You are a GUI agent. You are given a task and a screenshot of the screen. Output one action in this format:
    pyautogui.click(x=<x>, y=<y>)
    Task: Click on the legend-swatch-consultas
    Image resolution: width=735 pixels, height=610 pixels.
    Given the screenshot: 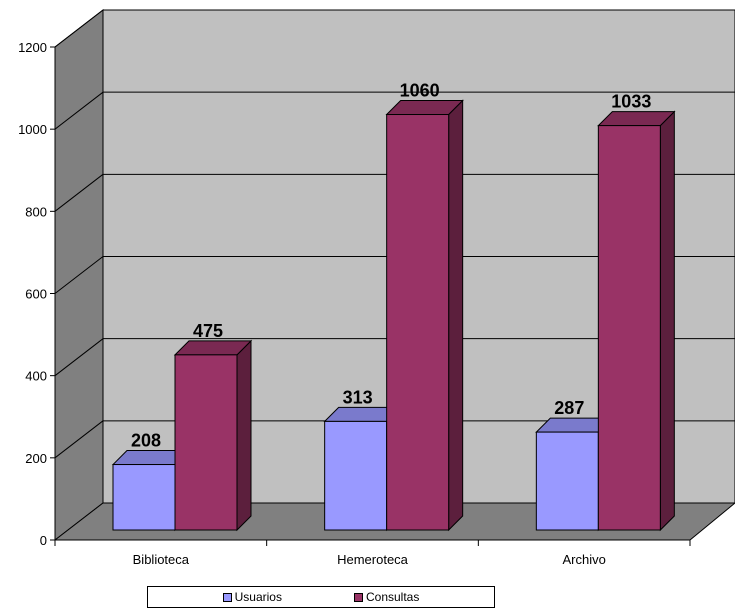 What is the action you would take?
    pyautogui.click(x=358, y=597)
    